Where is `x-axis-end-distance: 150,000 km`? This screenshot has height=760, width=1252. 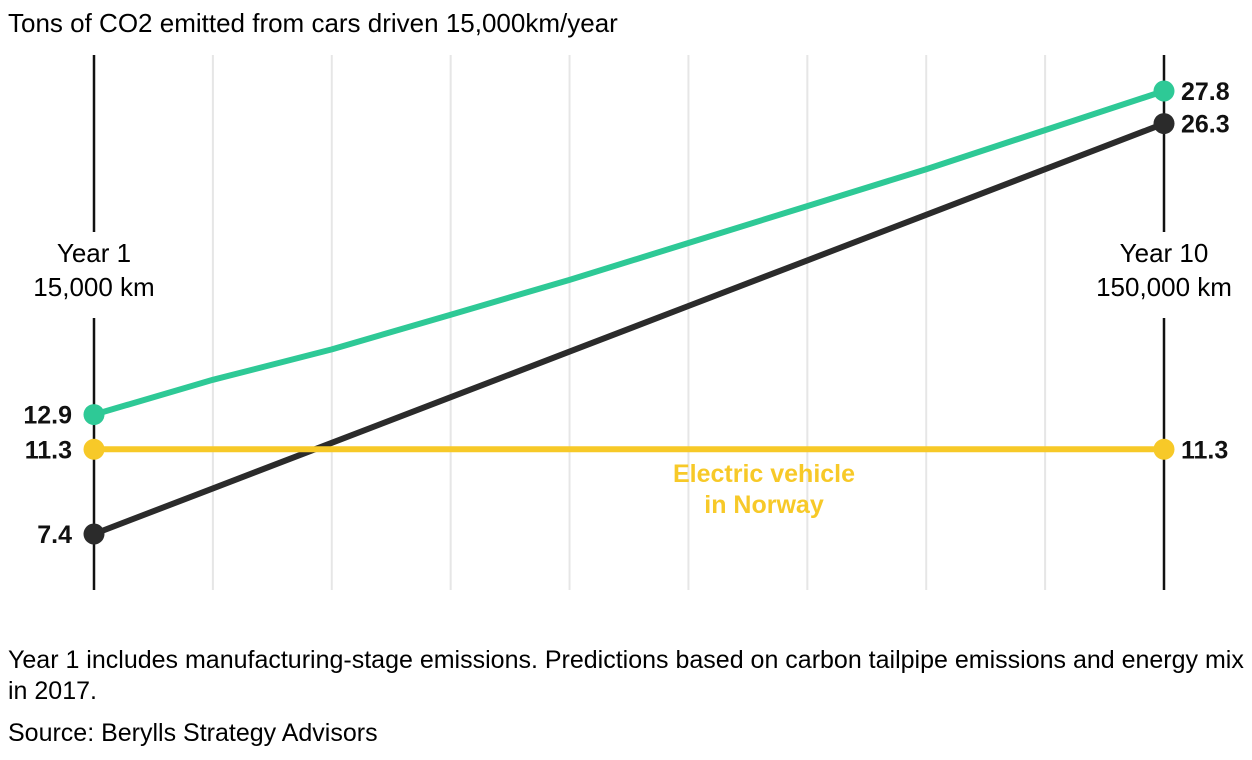 x-axis-end-distance: 150,000 km is located at coordinates (1164, 287).